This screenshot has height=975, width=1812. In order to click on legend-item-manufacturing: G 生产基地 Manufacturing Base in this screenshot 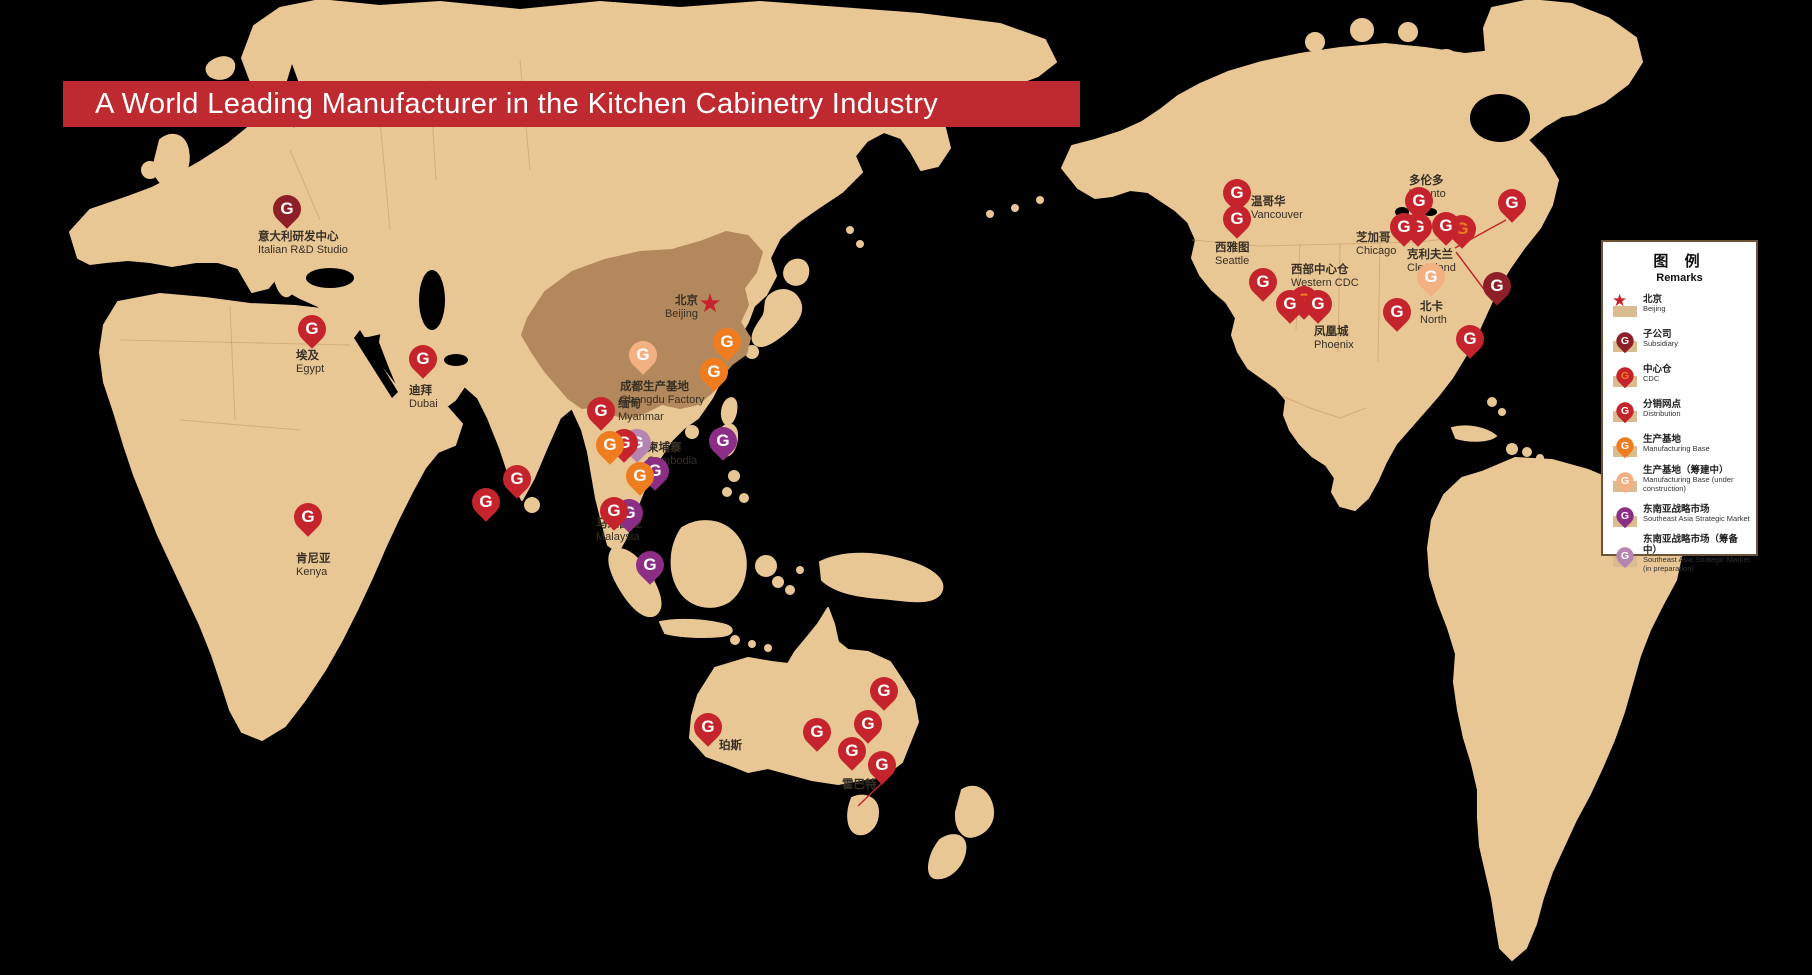, I will do `click(1679, 444)`.